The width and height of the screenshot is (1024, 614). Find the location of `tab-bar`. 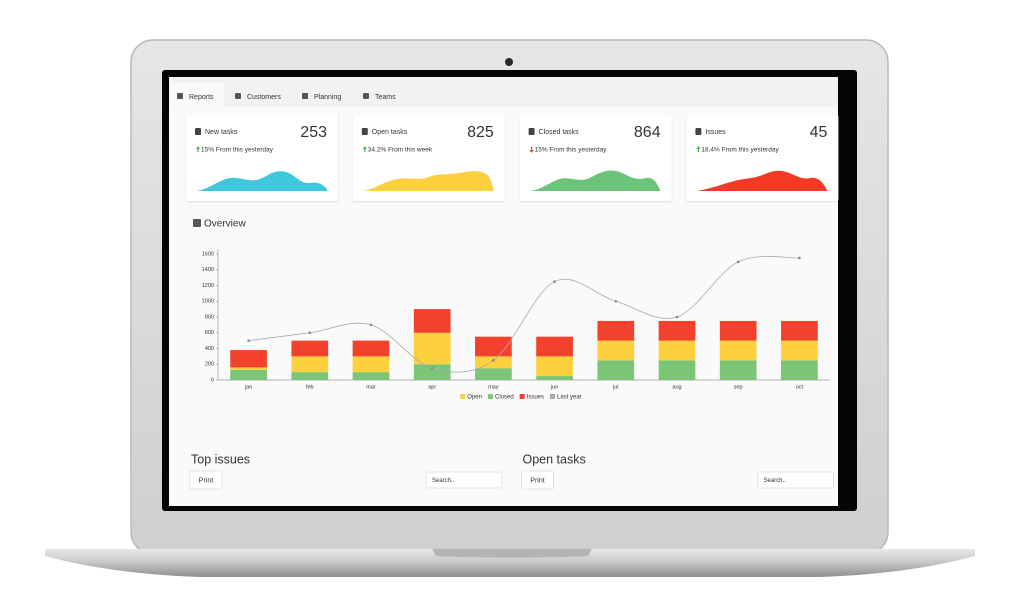

tab-bar is located at coordinates (503, 92).